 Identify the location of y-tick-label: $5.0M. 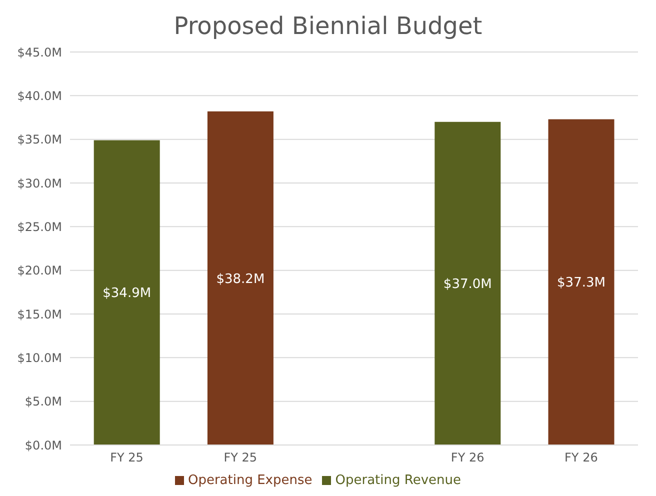
(43, 401).